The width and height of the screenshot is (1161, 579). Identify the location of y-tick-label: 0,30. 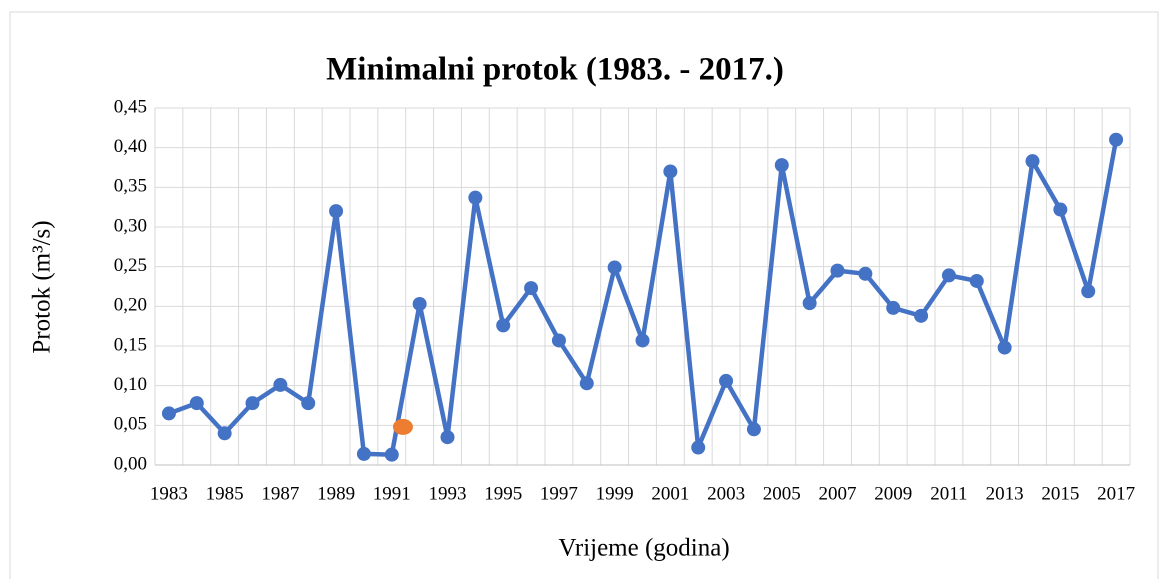
(130, 225).